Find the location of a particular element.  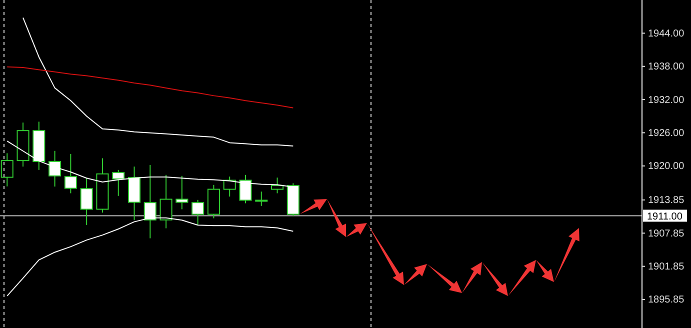

ref-line-label: 1911.00 is located at coordinates (665, 217).